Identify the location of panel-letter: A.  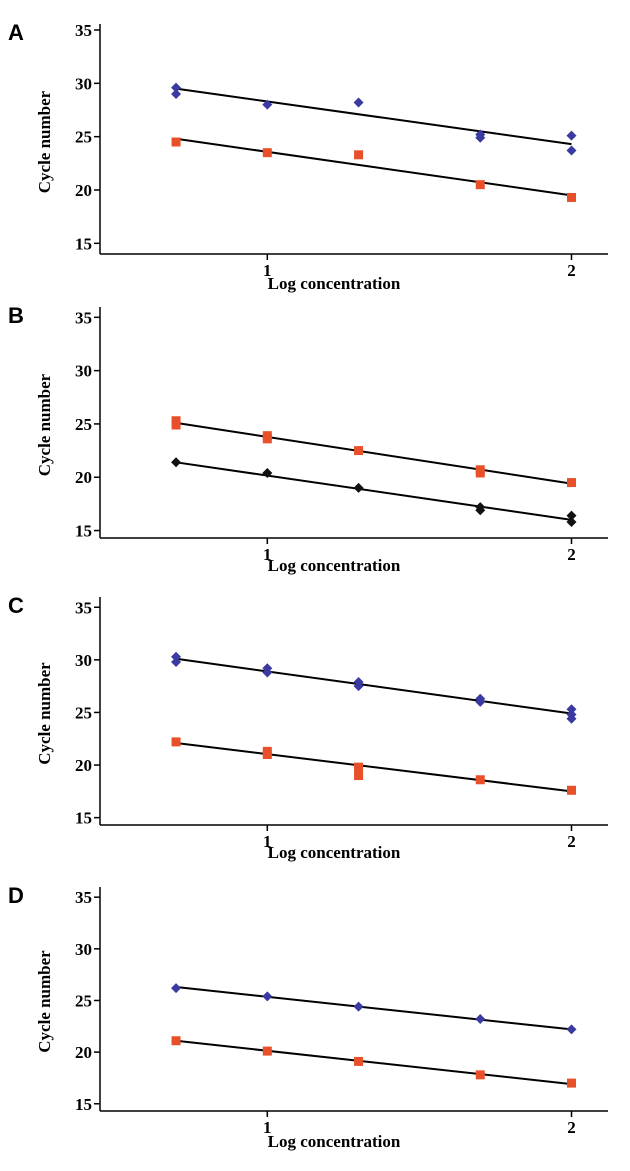
(16, 32).